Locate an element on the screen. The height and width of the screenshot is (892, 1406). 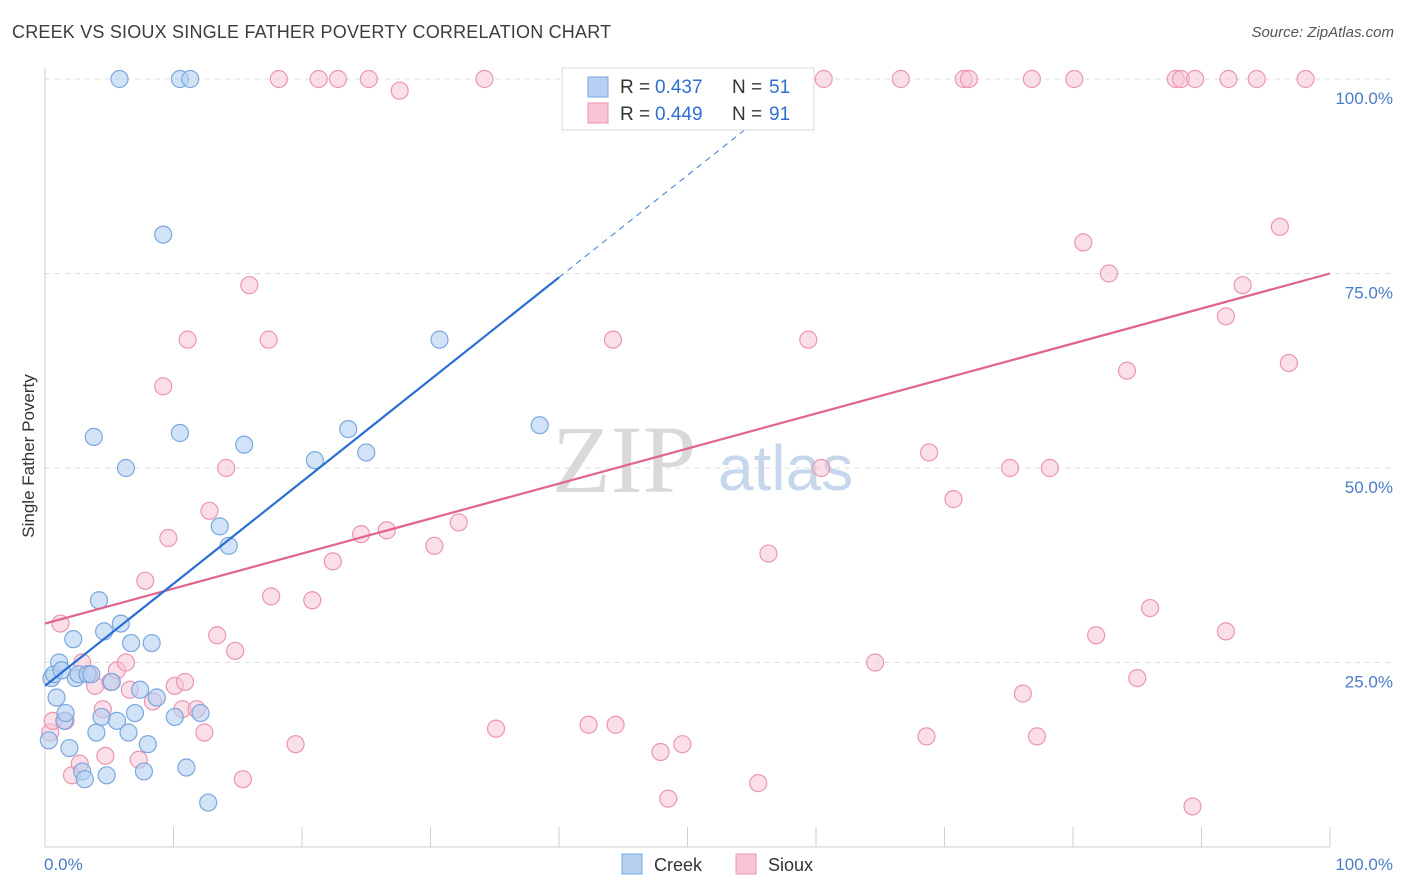
legend-creek-r-label: R = is located at coordinates (635, 87).